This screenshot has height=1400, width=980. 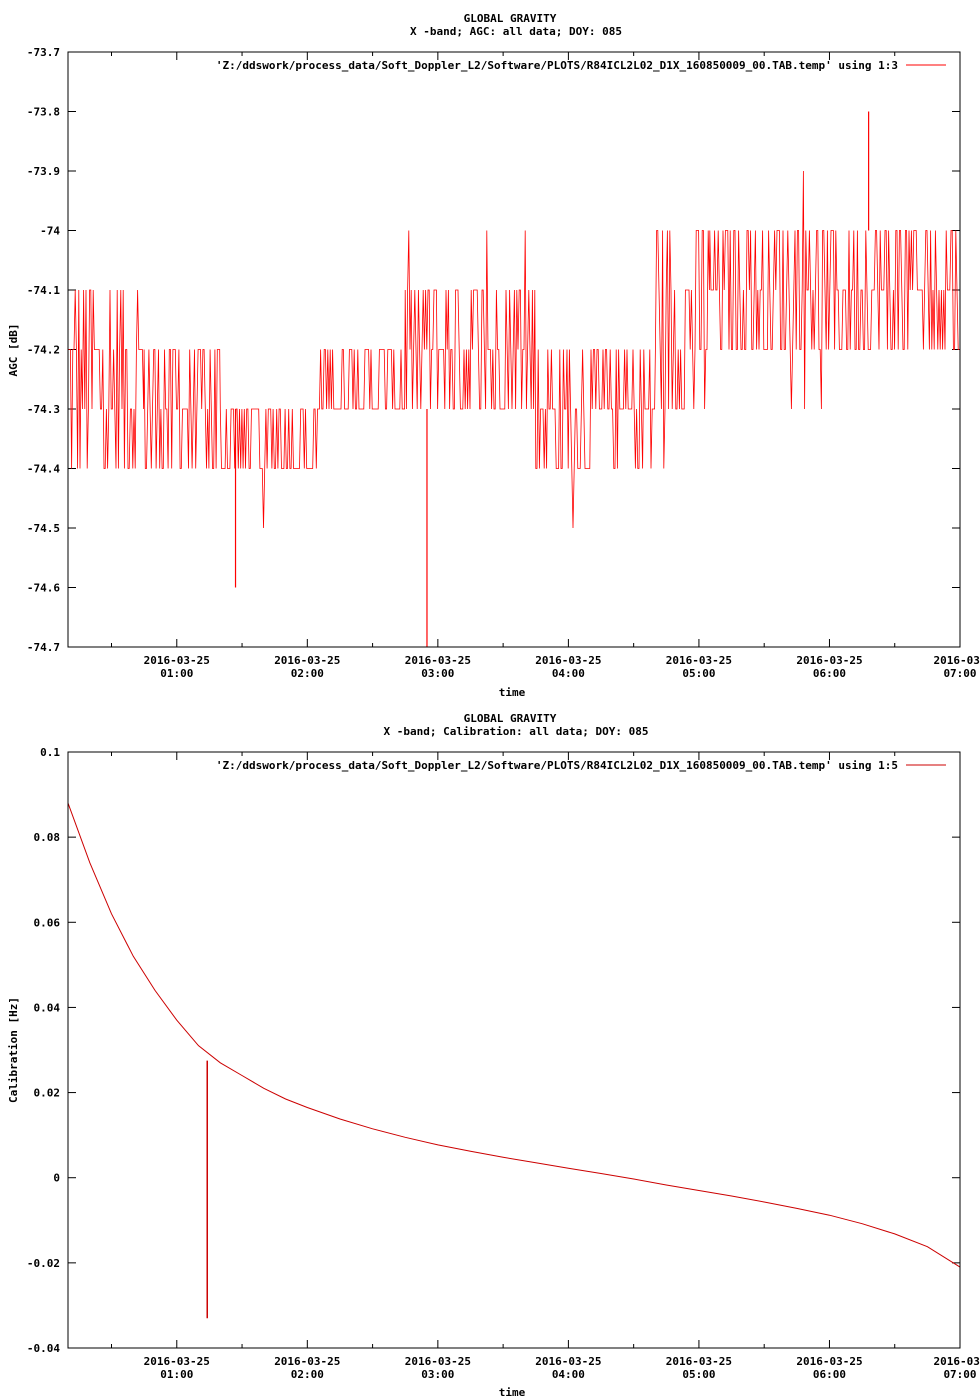 I want to click on y-tick-label: -73.8, so click(x=43, y=112).